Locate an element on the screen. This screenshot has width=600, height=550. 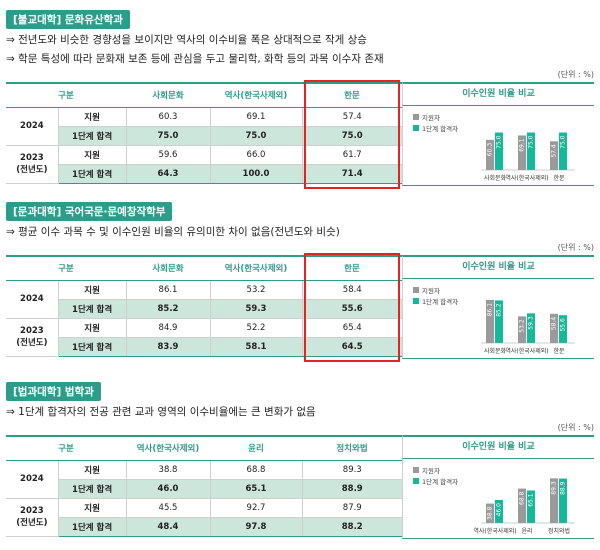
value-cell: 64.3 is located at coordinates (167, 174).